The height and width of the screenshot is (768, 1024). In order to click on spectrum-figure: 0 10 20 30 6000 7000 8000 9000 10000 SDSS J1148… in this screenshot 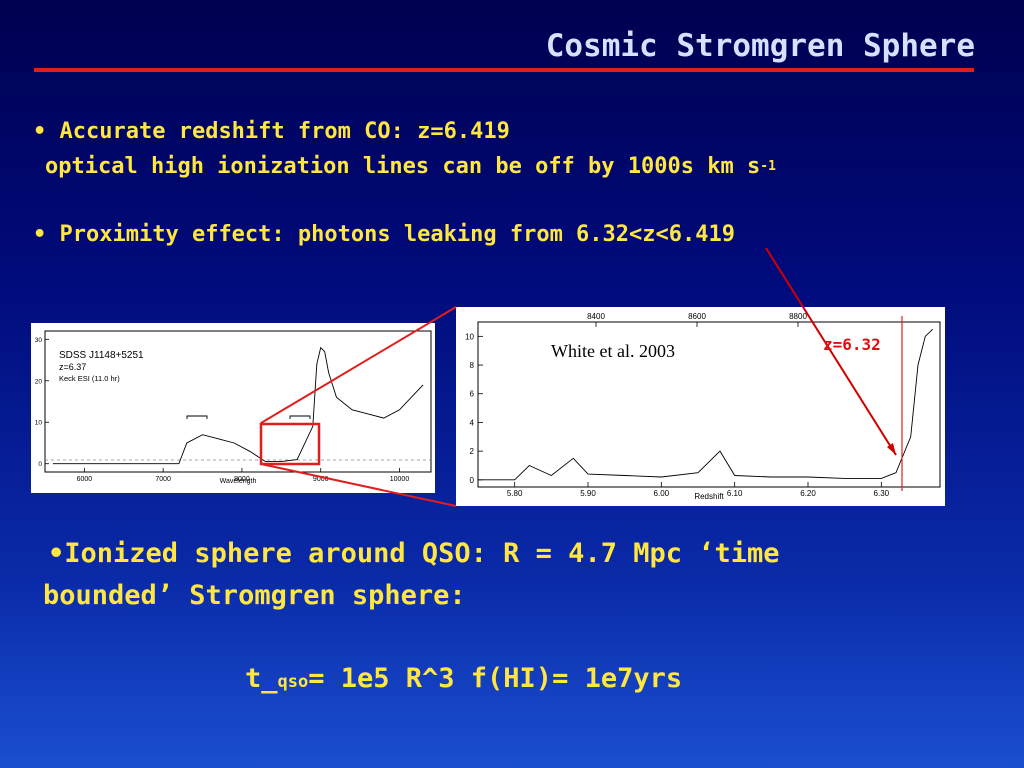, I will do `click(233, 408)`.